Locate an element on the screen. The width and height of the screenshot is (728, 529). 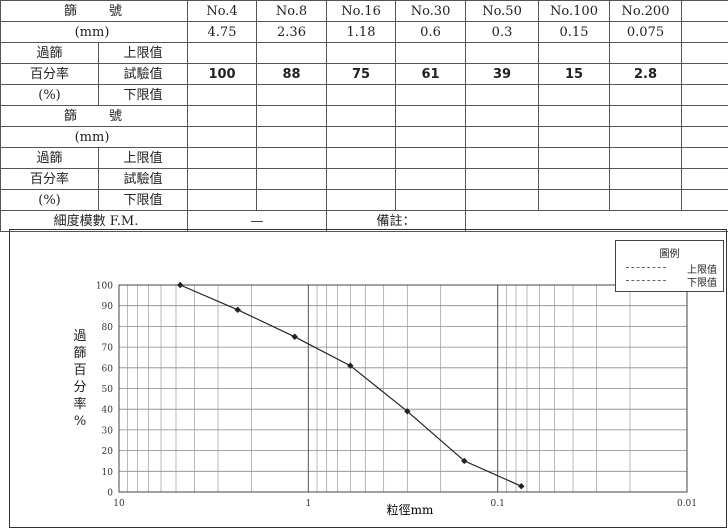
legend-title: 圖例 is located at coordinates (669, 254).